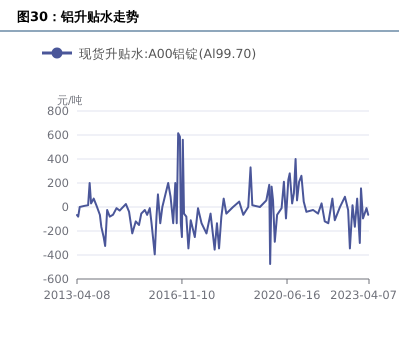  What do you see at coordinates (70, 100) in the screenshot?
I see `y-axis-title: 元/吨` at bounding box center [70, 100].